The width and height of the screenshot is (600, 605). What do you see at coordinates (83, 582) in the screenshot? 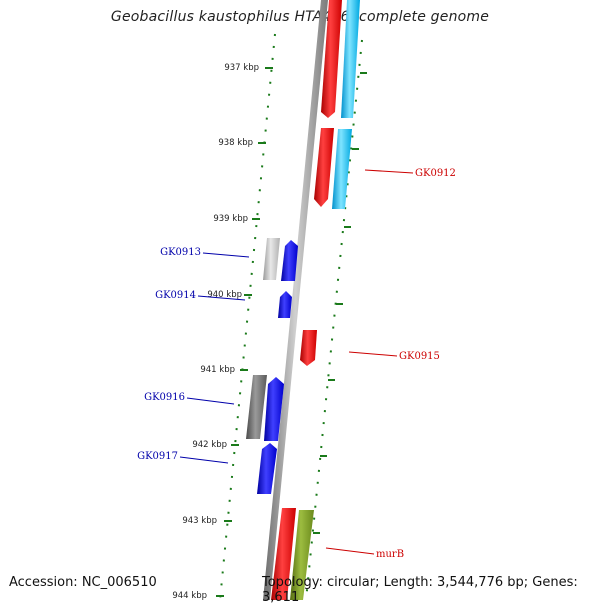
I see `accession-text: Accession: NC_006510` at bounding box center [83, 582].